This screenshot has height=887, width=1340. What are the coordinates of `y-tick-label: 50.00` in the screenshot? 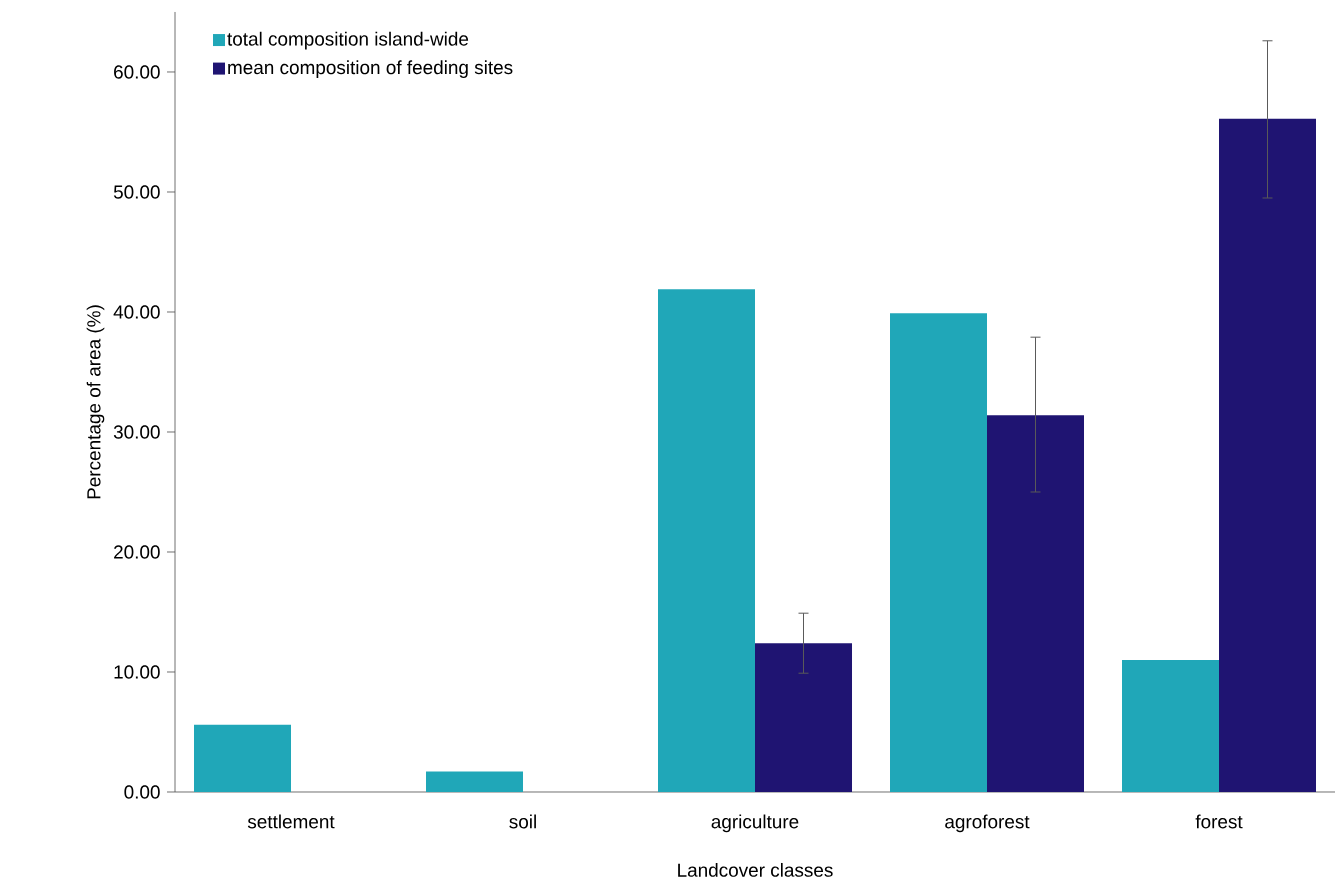 It's located at (136, 192).